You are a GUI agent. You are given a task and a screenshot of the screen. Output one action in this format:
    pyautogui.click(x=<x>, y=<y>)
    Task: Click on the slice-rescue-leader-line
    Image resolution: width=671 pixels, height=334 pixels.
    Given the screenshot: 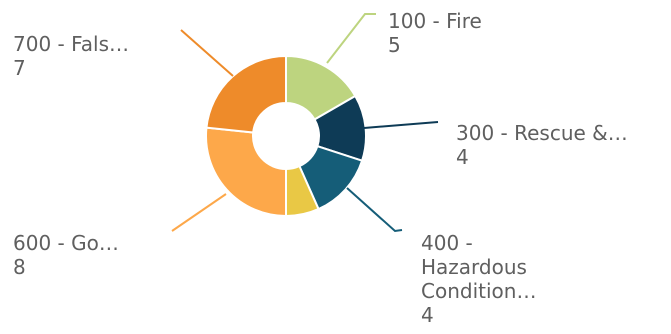 What is the action you would take?
    pyautogui.click(x=401, y=125)
    